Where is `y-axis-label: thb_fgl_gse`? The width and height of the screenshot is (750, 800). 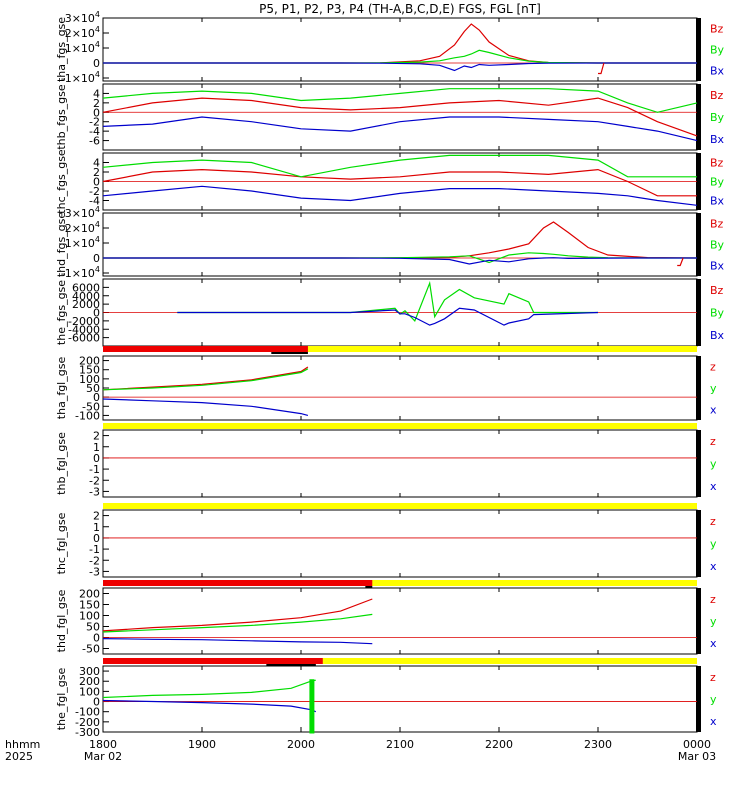 y-axis-label: thb_fgl_gse is located at coordinates (61, 463).